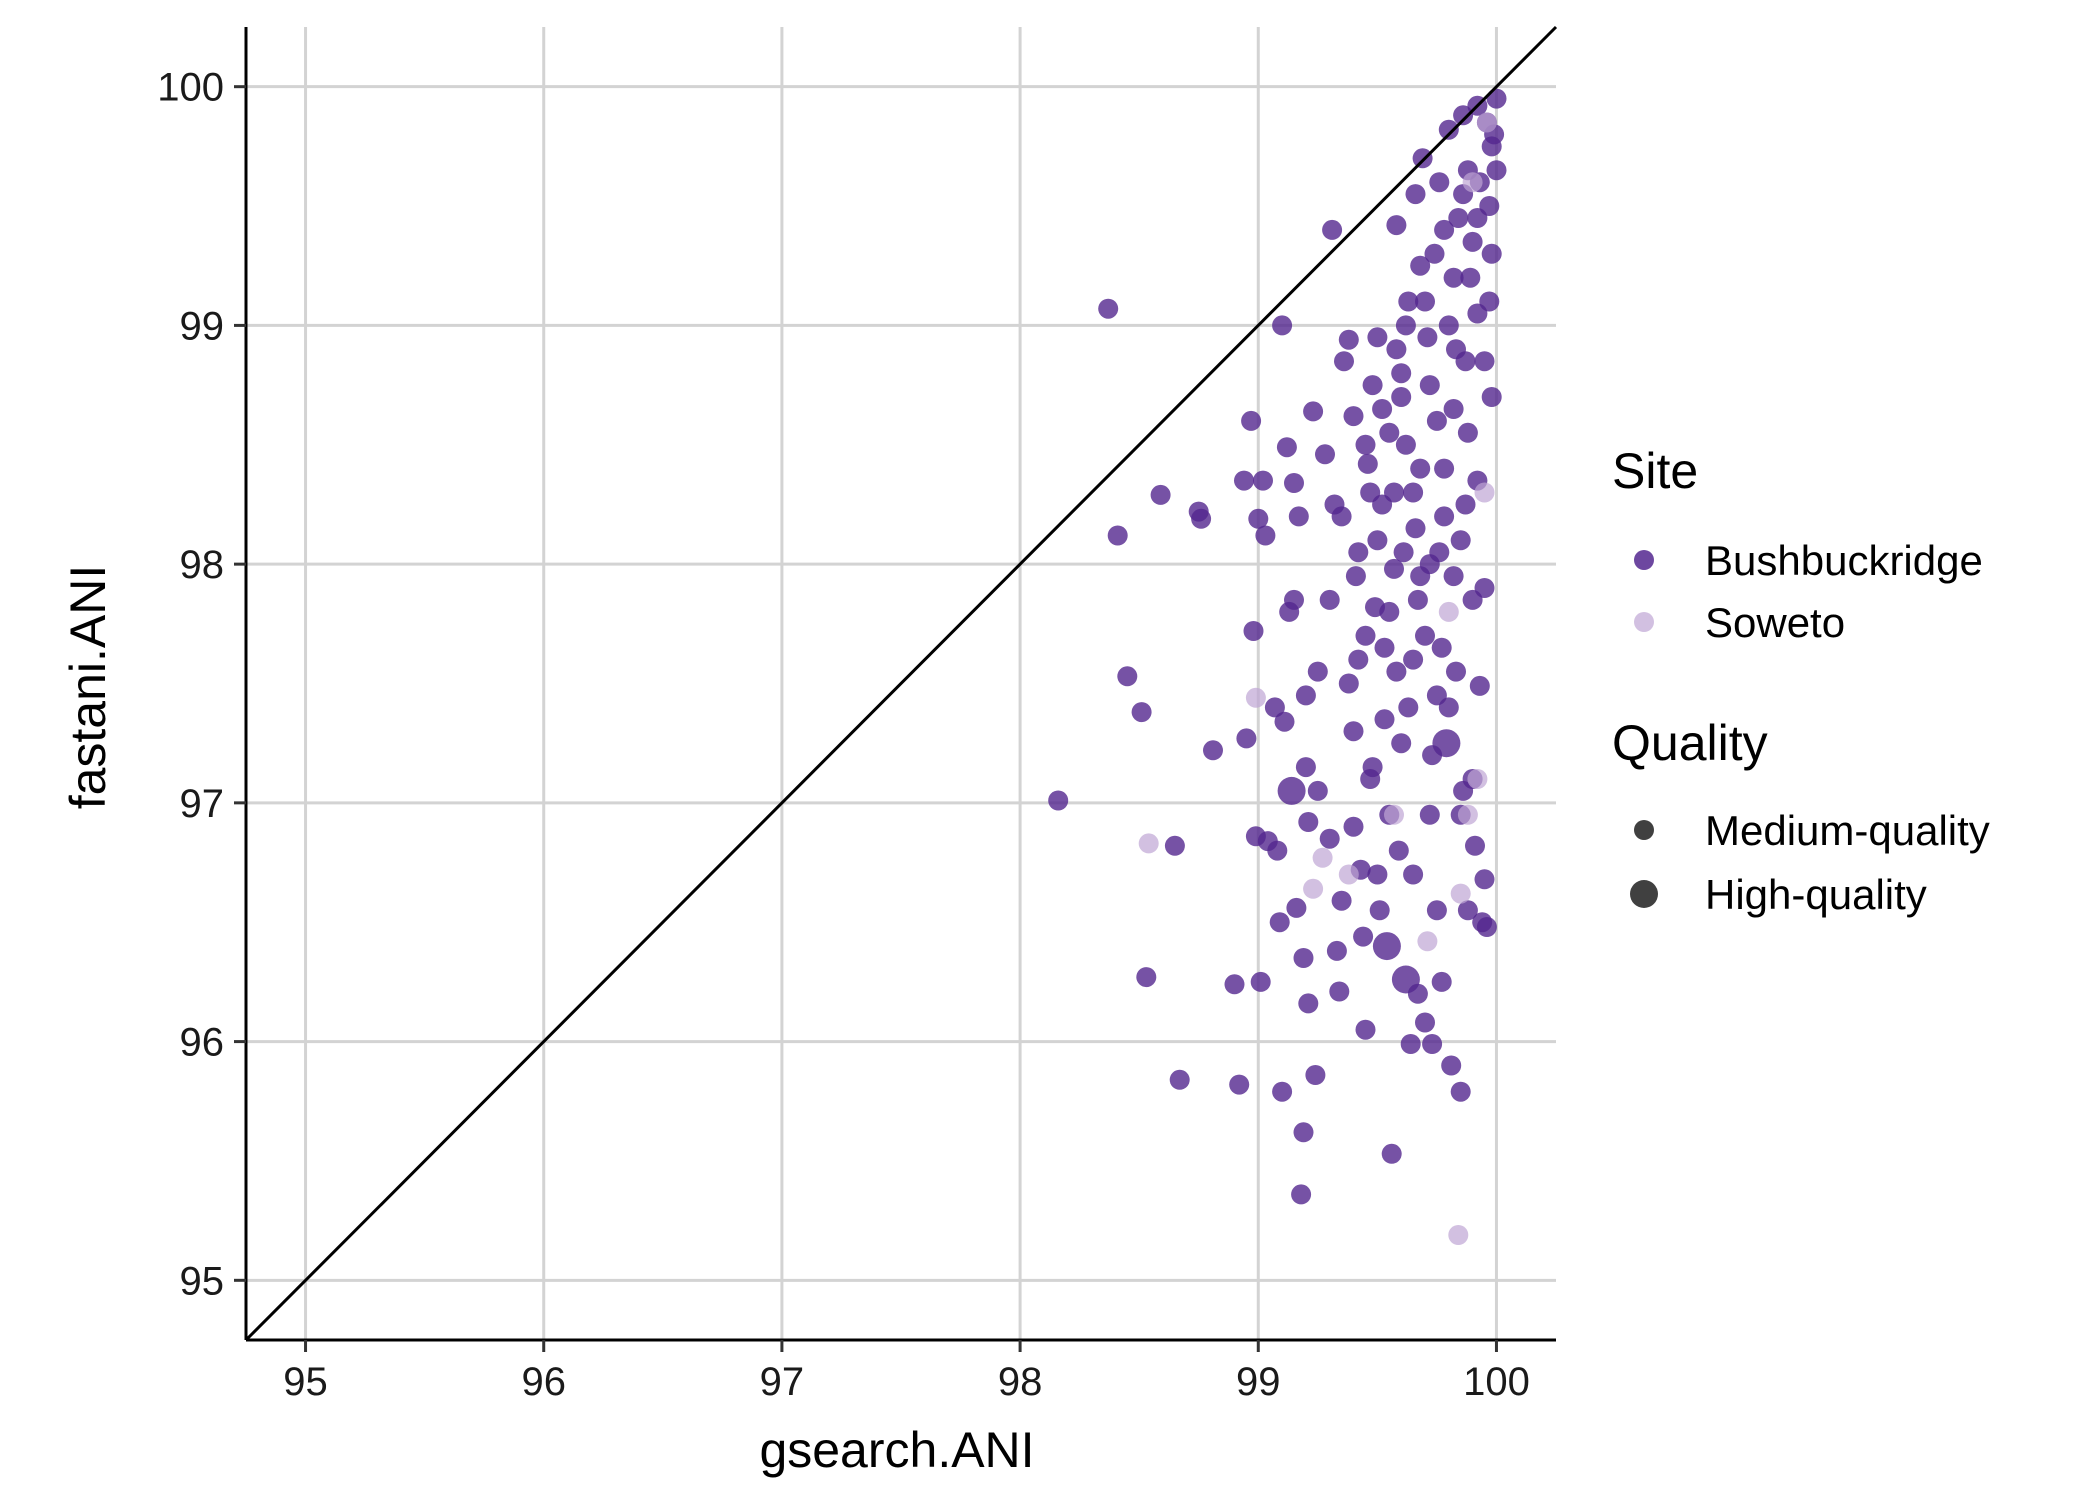 Image resolution: width=2100 pixels, height=1500 pixels. Describe the element at coordinates (1775, 622) in the screenshot. I see `legend-label-site: Soweto` at that location.